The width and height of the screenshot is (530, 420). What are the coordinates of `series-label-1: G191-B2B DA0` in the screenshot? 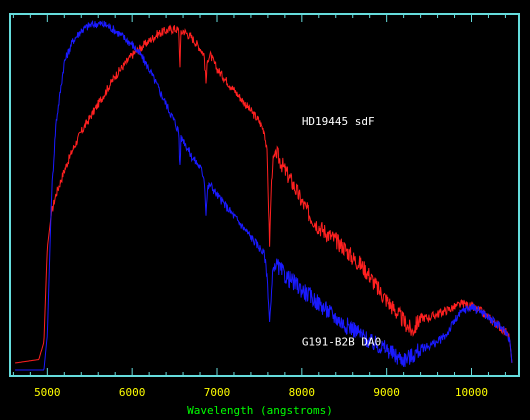 It's located at (341, 342).